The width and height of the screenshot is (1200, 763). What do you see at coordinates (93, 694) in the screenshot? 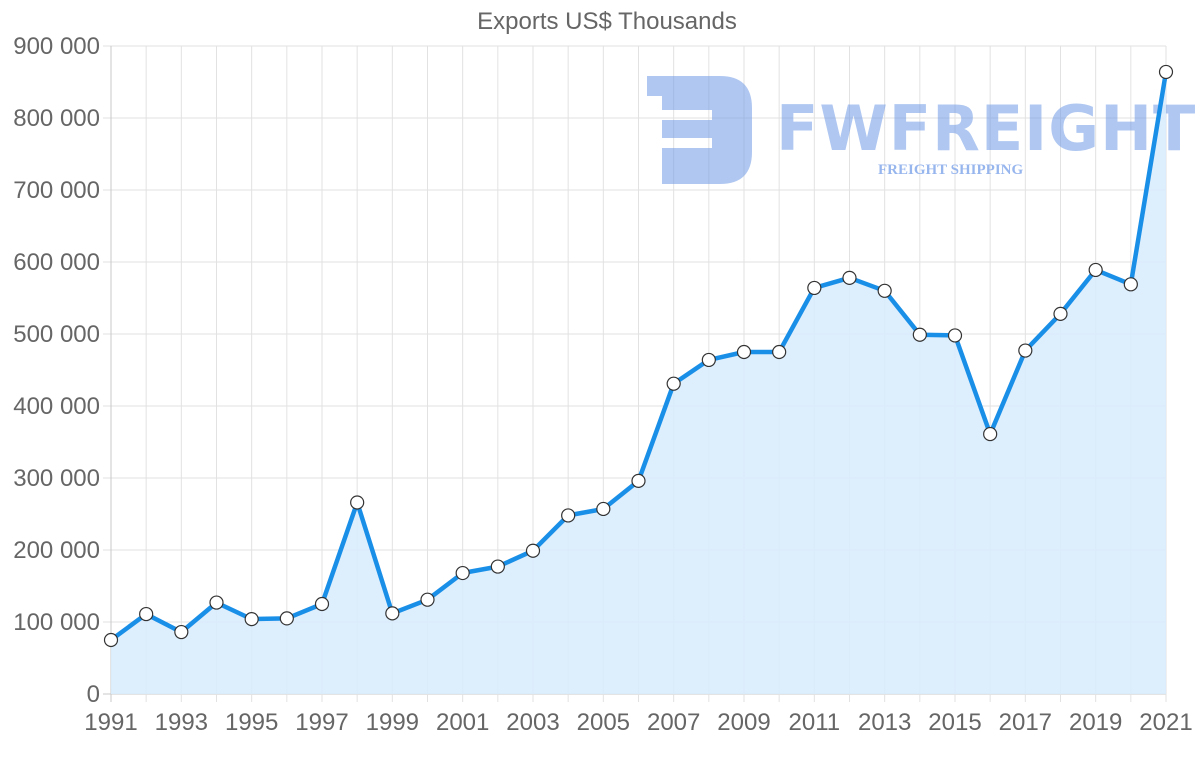
I see `y-tick-label: 0` at bounding box center [93, 694].